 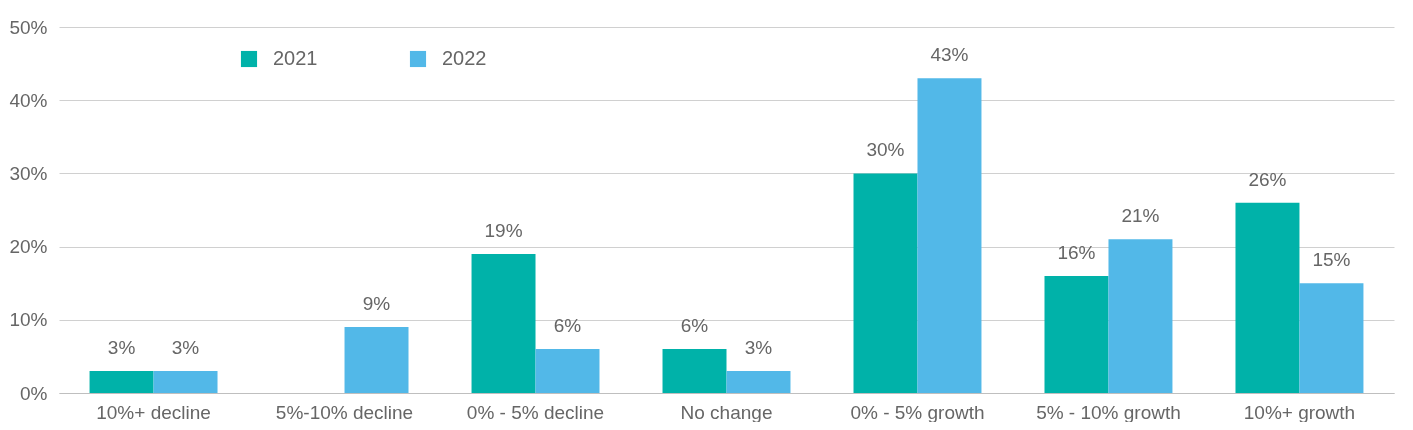 What do you see at coordinates (885, 150) in the screenshot?
I see `data-label: 30%` at bounding box center [885, 150].